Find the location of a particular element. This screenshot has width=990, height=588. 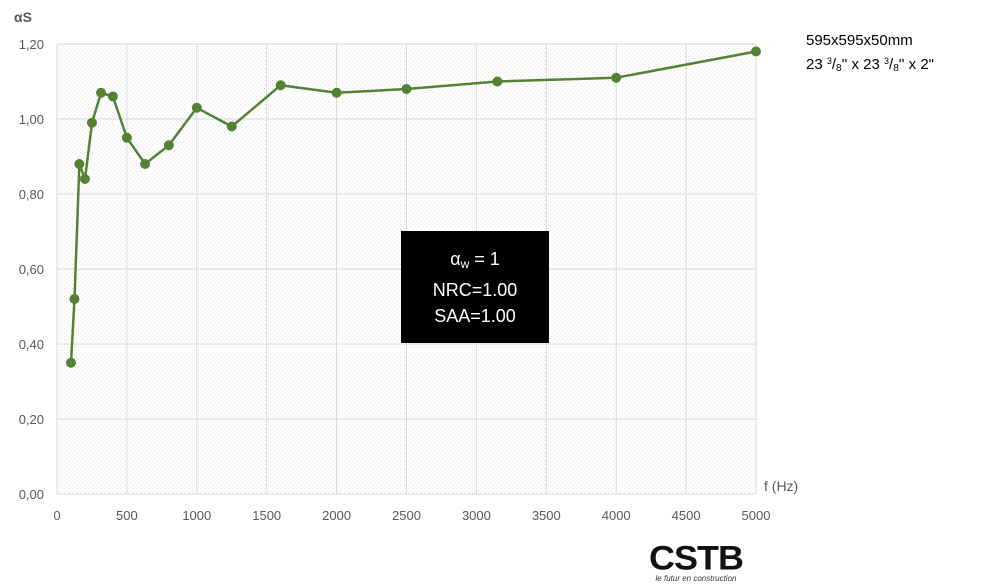

x-tick-label: 2500 is located at coordinates (406, 515).